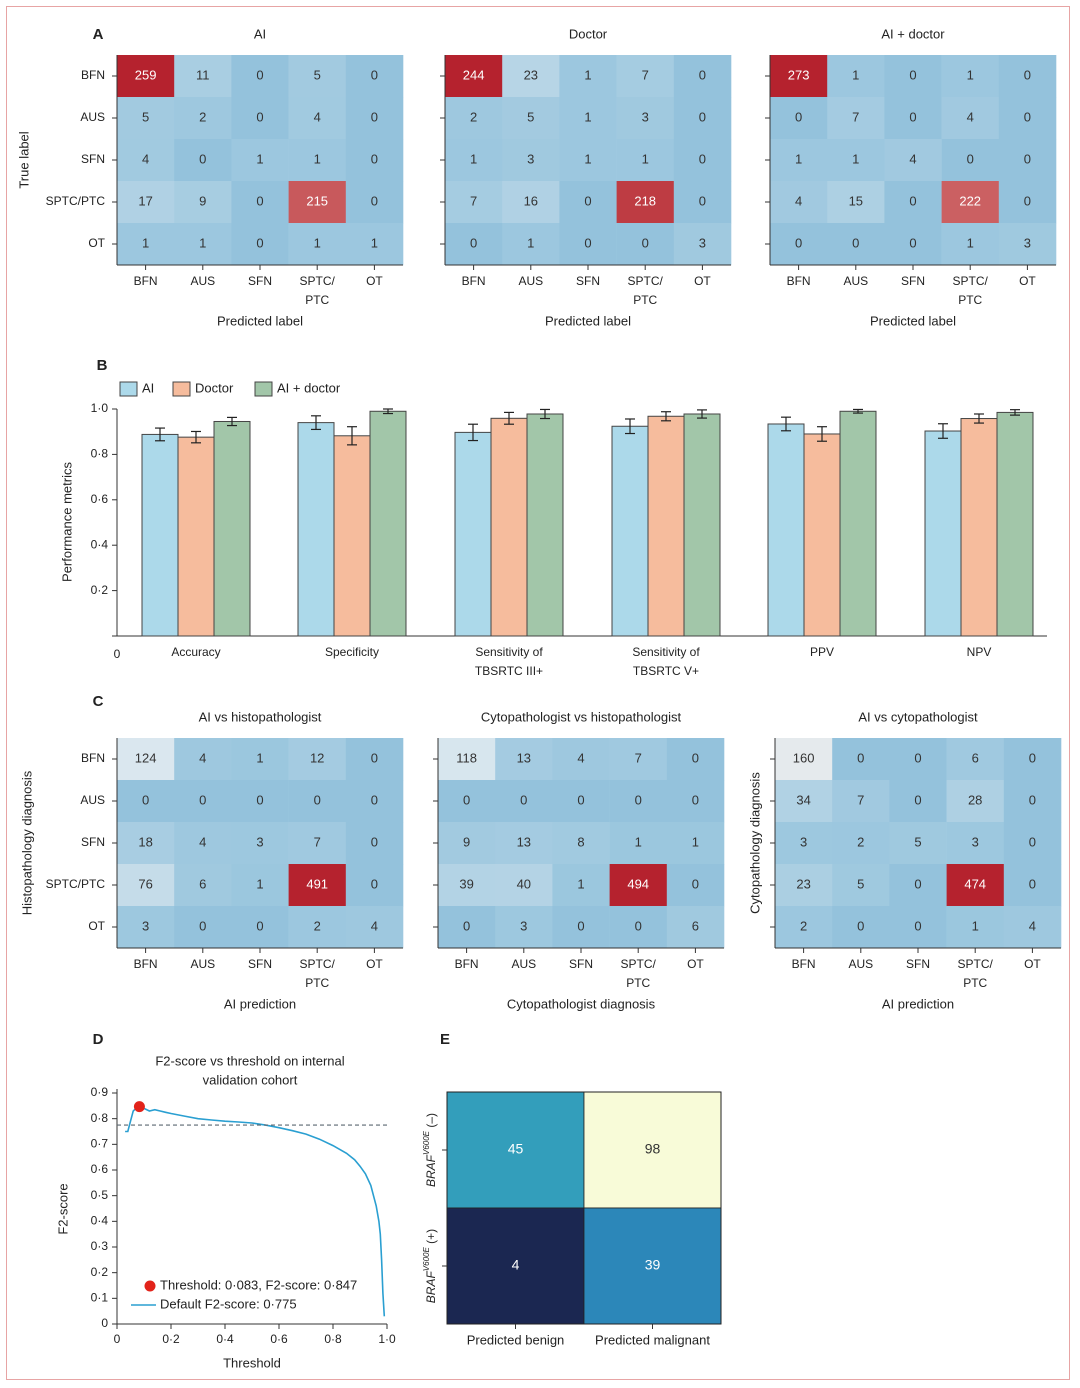  What do you see at coordinates (581, 716) in the screenshot?
I see `heatmap-title: Cytopathologist vs histopathologist` at bounding box center [581, 716].